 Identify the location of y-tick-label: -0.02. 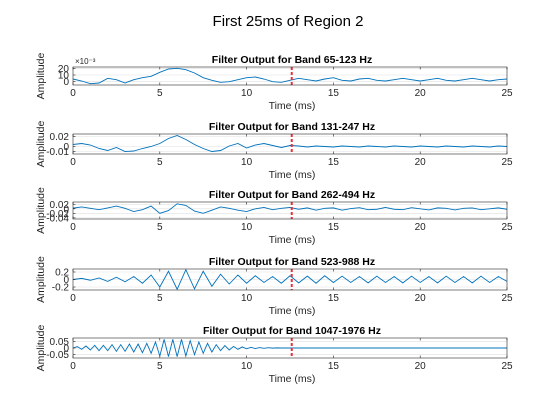
(57, 214).